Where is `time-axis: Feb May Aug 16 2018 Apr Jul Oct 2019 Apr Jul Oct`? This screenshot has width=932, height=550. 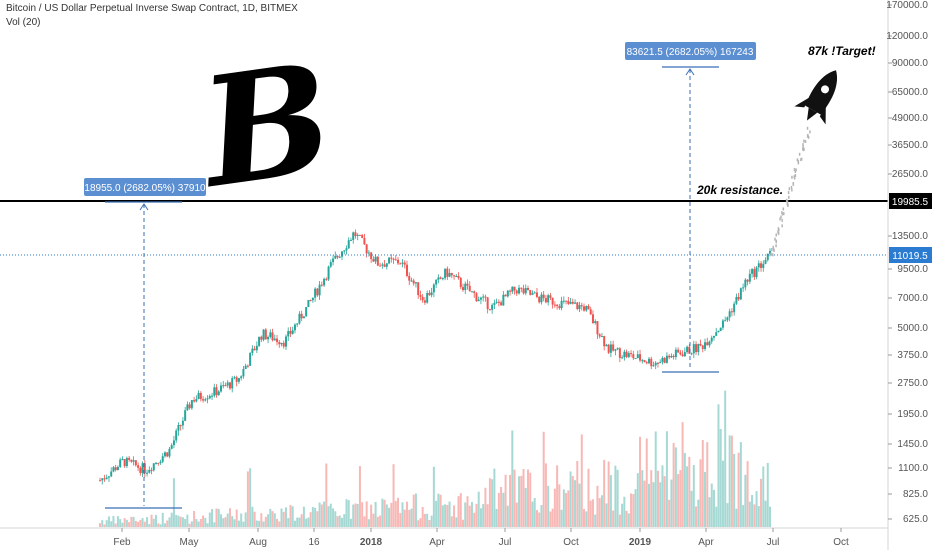
time-axis: Feb May Aug 16 2018 Apr Jul Oct 2019 Apr Jul Oct is located at coordinates (444, 537).